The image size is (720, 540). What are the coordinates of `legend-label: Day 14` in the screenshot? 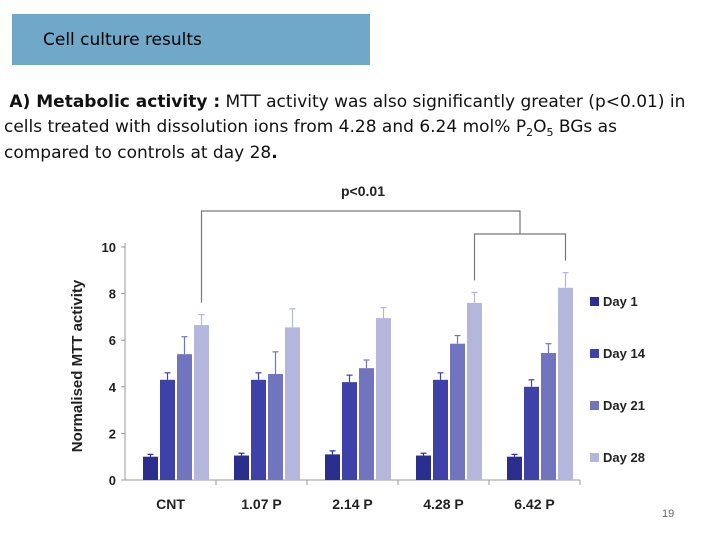 It's located at (624, 353).